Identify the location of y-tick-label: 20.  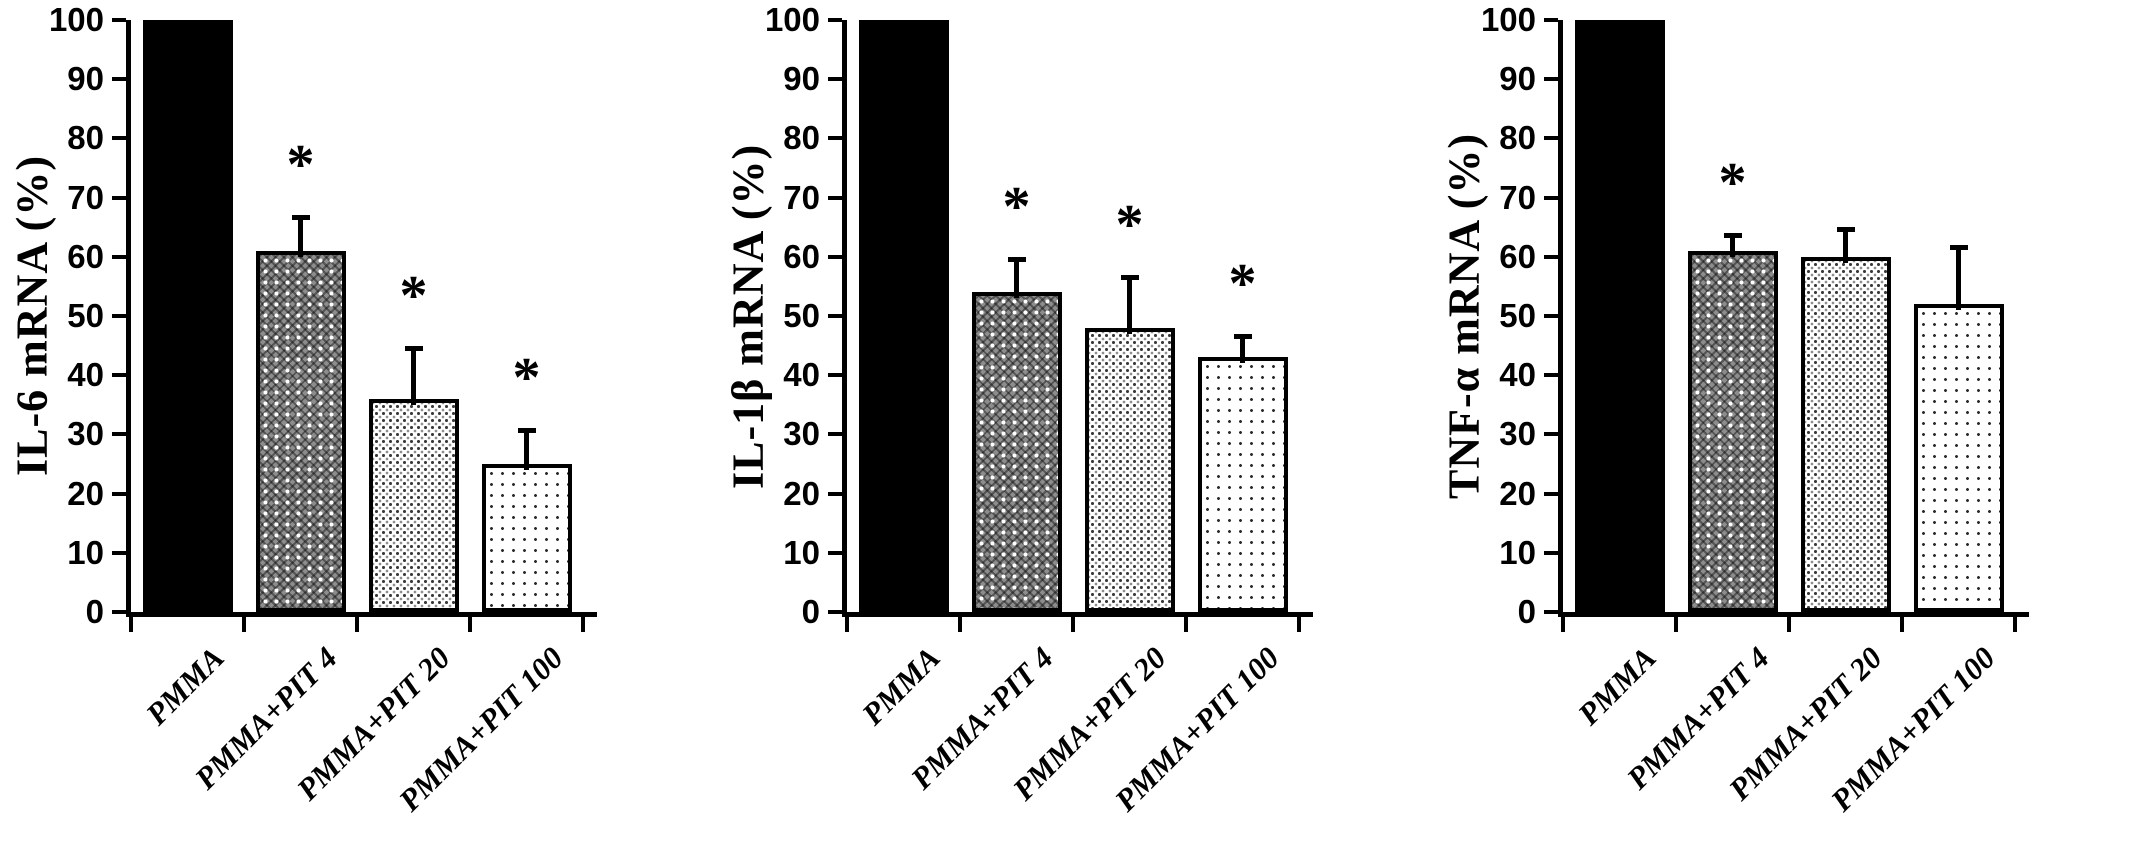
(801, 493).